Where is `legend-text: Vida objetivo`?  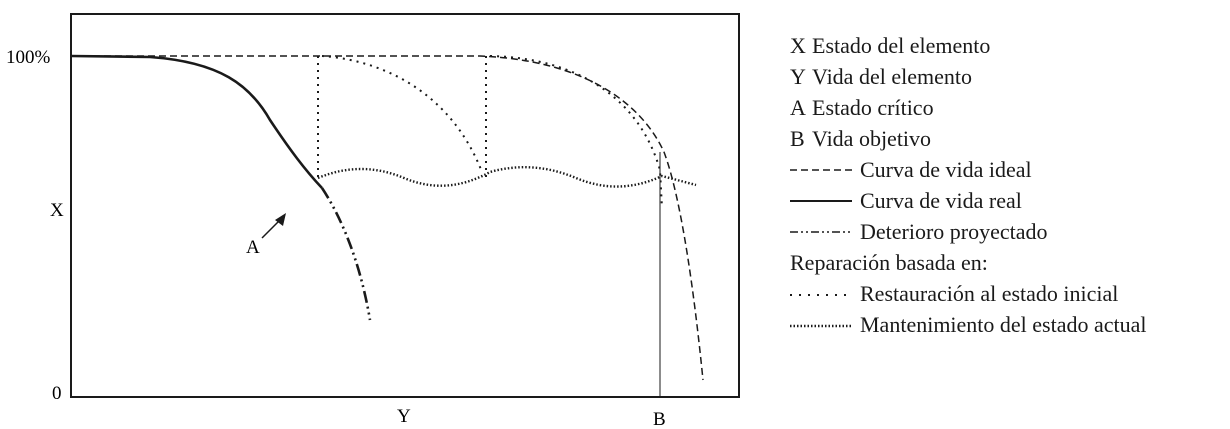
legend-text: Vida objetivo is located at coordinates (872, 138).